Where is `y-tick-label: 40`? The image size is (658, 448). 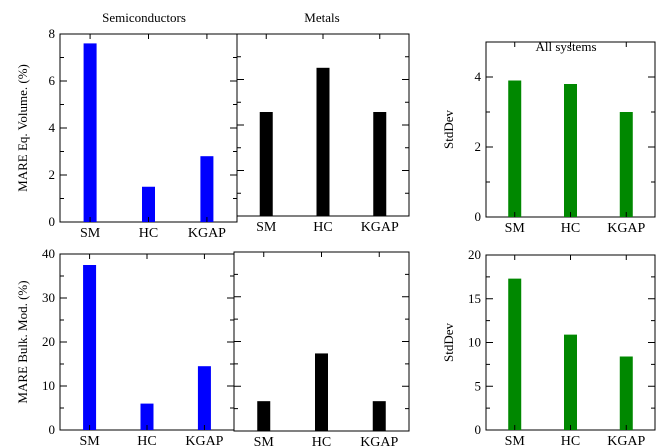
y-tick-label: 40 is located at coordinates (48, 253).